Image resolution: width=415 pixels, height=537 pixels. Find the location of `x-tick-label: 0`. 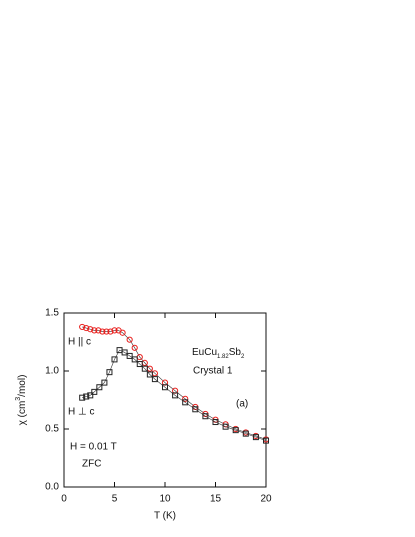

x-tick-label: 0 is located at coordinates (64, 499).